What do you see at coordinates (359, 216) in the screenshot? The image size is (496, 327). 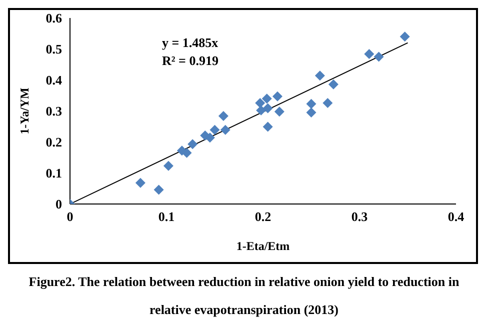 I see `x-tick-label: 0.3` at bounding box center [359, 216].